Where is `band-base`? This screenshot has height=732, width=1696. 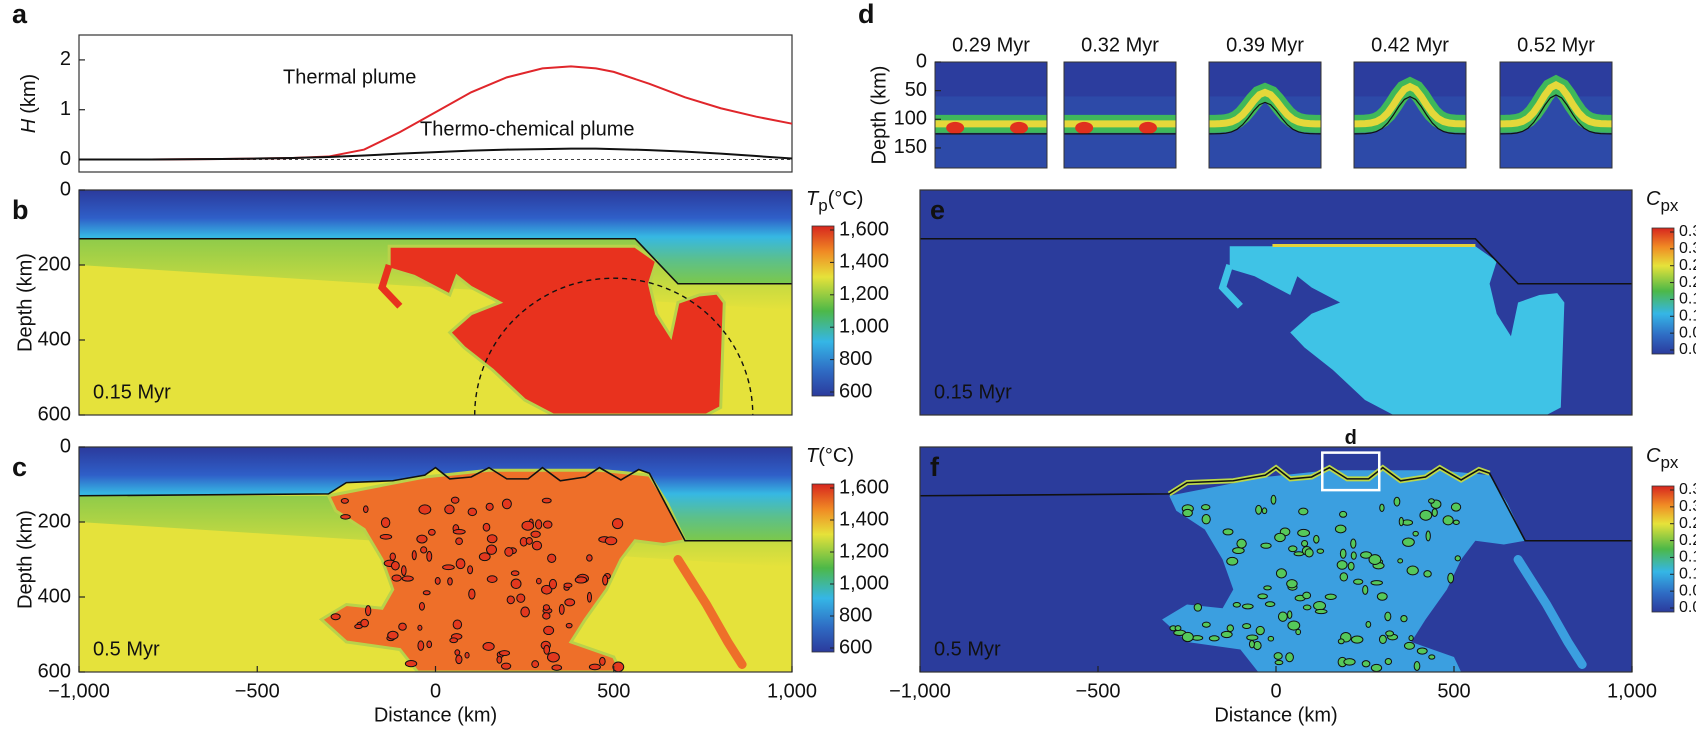
band-base is located at coordinates (1556, 114).